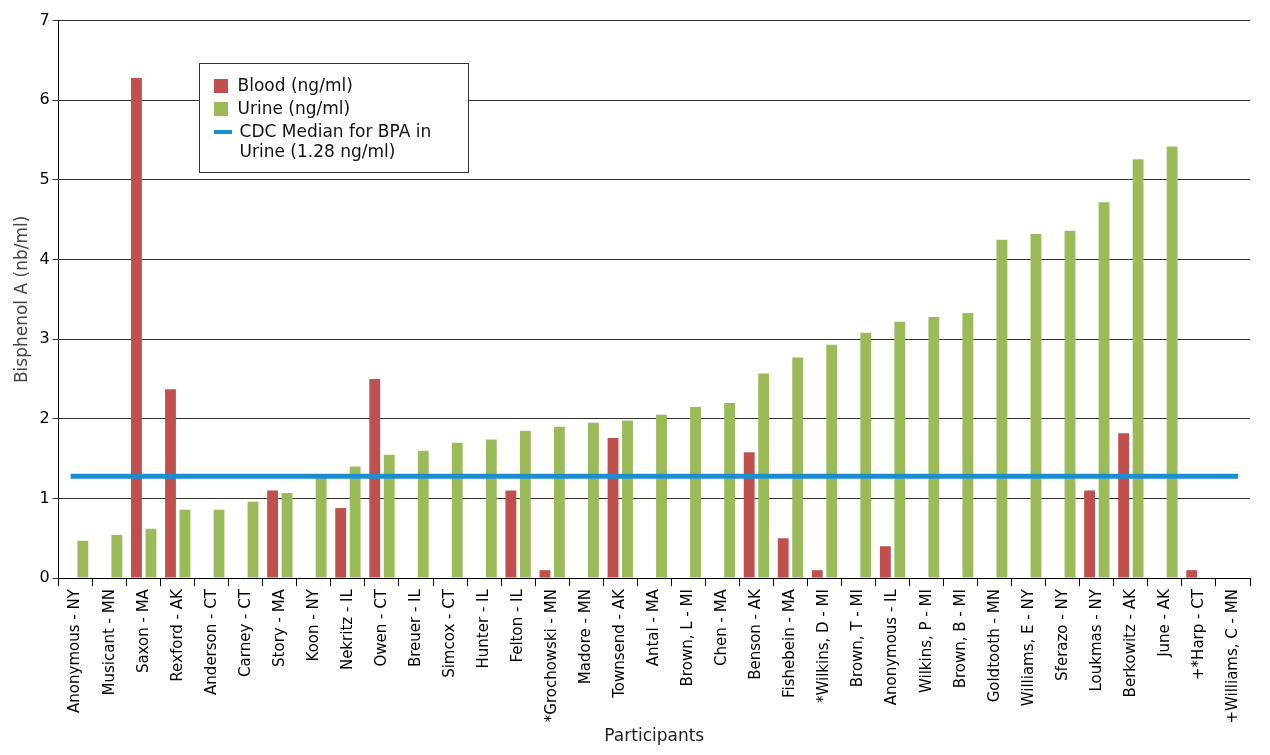 This screenshot has height=755, width=1270. What do you see at coordinates (74, 650) in the screenshot?
I see `x-tick-label: Anonymous - NY` at bounding box center [74, 650].